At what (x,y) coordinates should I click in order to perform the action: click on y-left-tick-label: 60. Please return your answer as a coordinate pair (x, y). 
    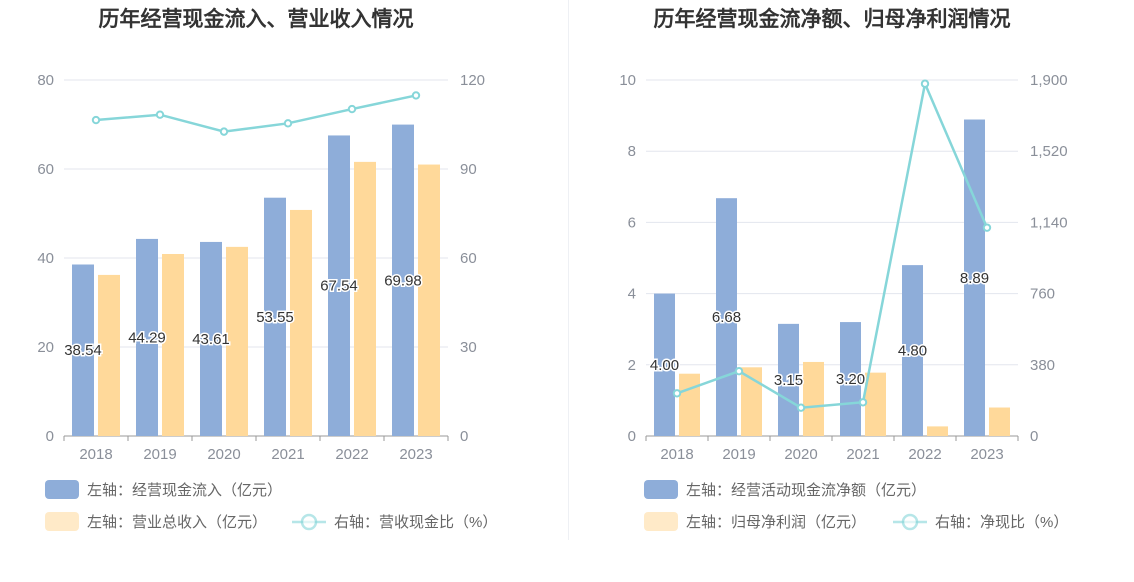
    Looking at the image, I should click on (45, 169).